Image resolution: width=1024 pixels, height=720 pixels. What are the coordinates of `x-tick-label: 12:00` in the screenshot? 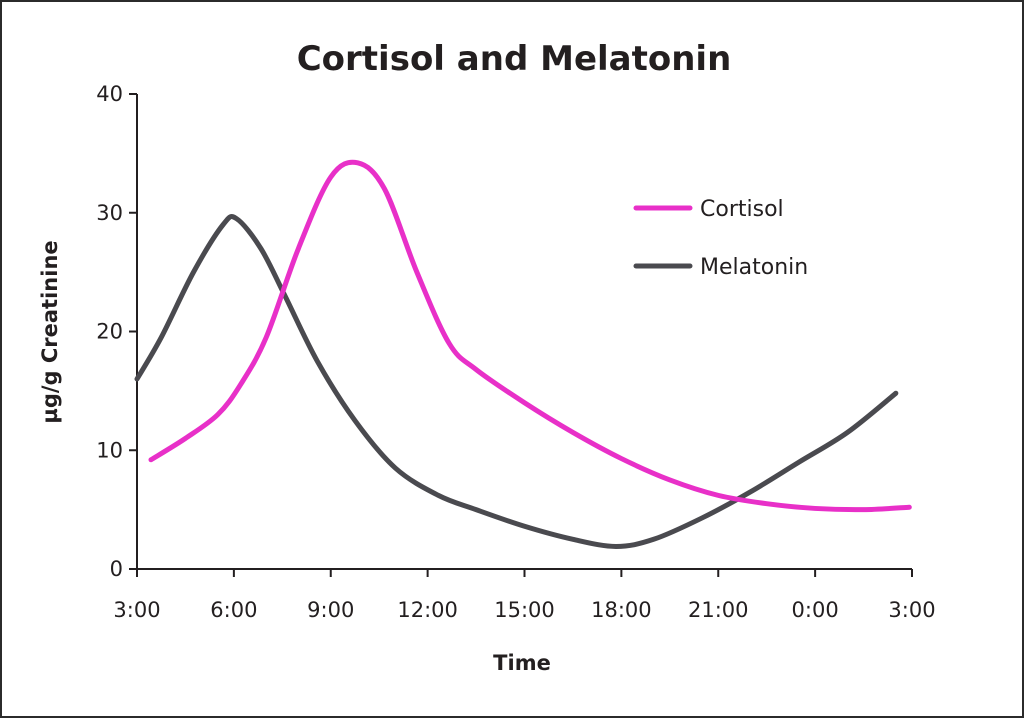 It's located at (427, 610).